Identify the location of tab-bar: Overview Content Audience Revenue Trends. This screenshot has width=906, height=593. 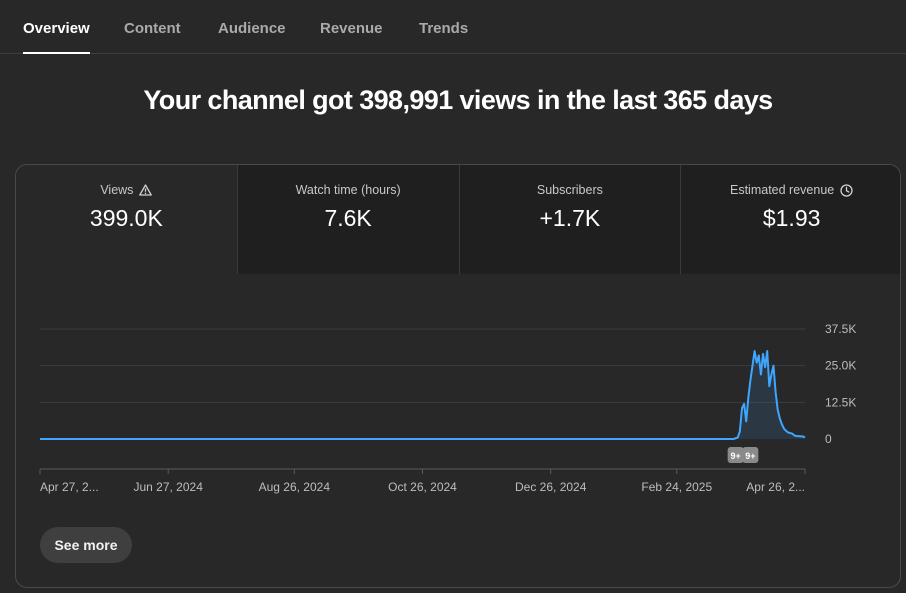
(453, 27).